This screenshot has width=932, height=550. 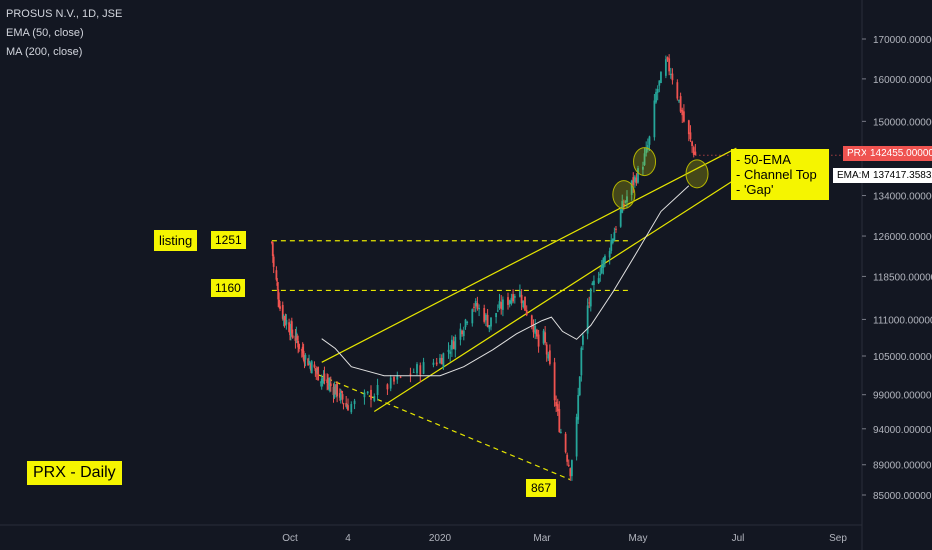 I want to click on note-channel-top: - Channel Top, so click(x=776, y=174).